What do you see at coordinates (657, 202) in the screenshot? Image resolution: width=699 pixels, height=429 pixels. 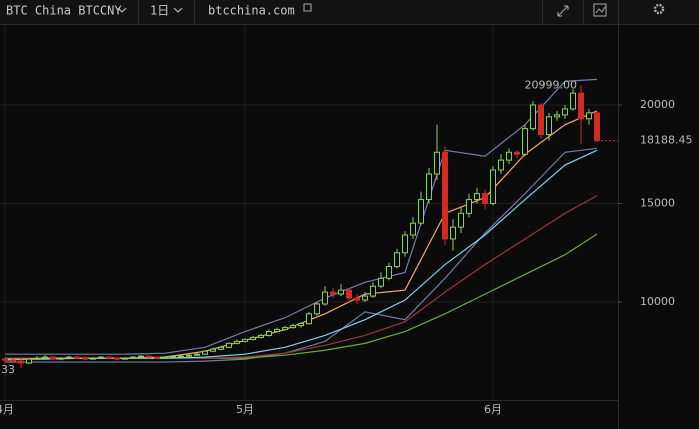 I see `y-tick-label: 15000` at bounding box center [657, 202].